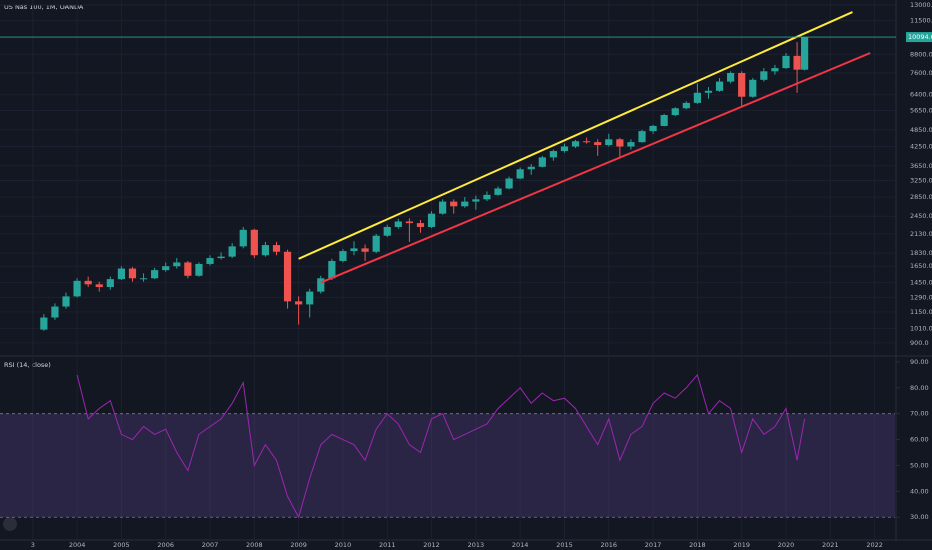  Describe the element at coordinates (921, 253) in the screenshot. I see `y-tick-label: 1830.0` at that location.